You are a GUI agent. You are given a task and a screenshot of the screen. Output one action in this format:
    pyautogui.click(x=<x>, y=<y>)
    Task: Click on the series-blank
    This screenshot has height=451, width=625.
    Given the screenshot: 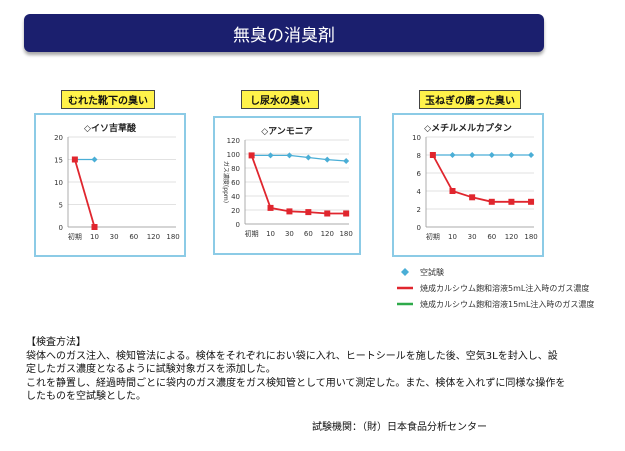 What is the action you would take?
    pyautogui.click(x=482, y=155)
    